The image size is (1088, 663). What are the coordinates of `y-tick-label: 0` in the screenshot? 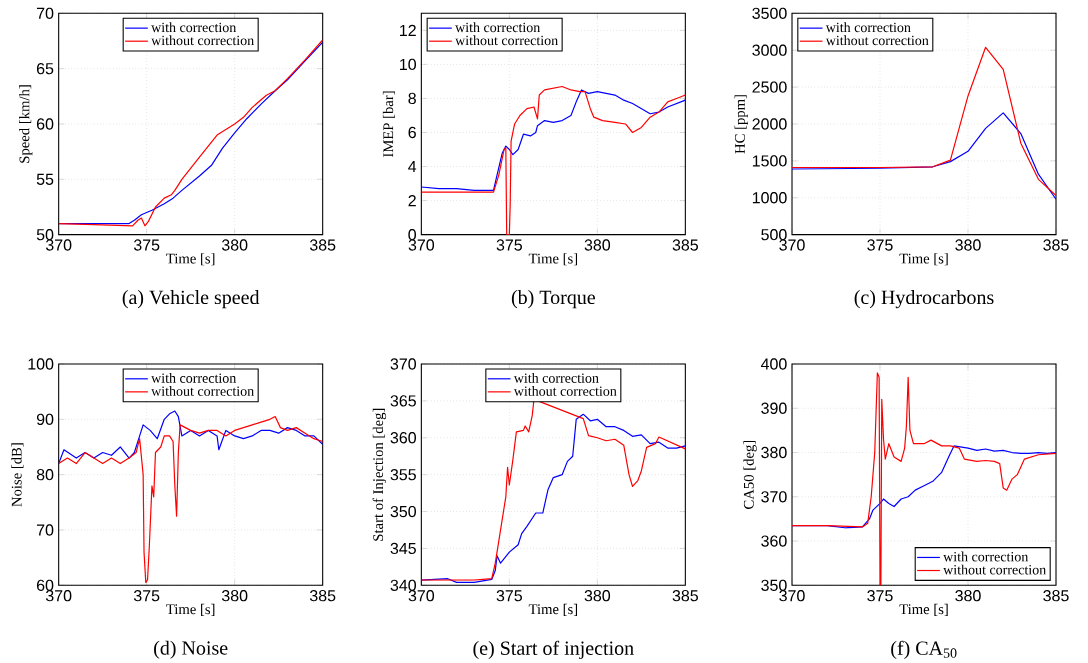 It's located at (412, 235).